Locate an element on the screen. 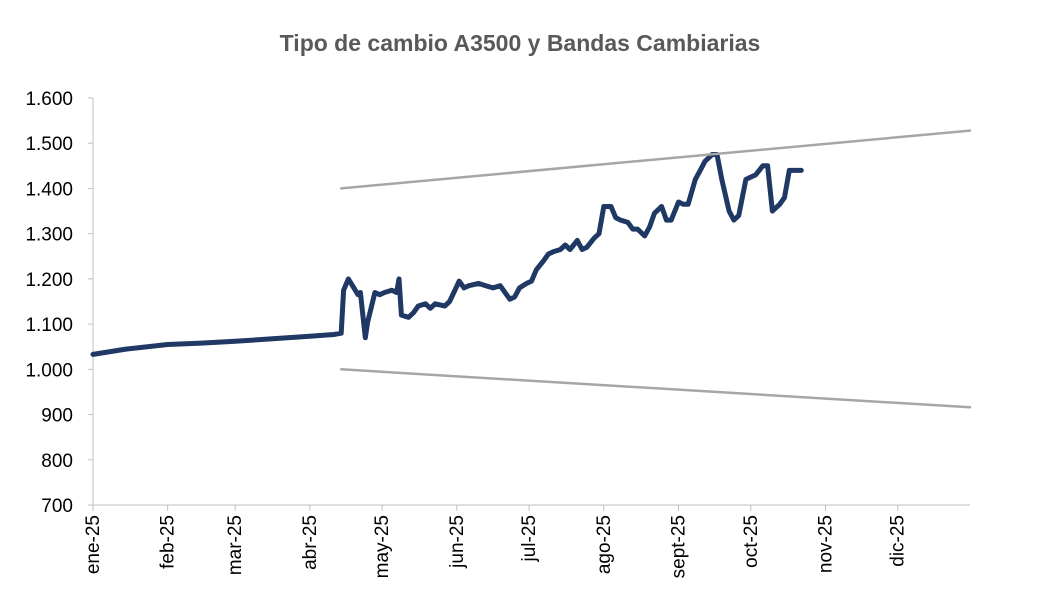  x-tick-label: mar-25 is located at coordinates (235, 545).